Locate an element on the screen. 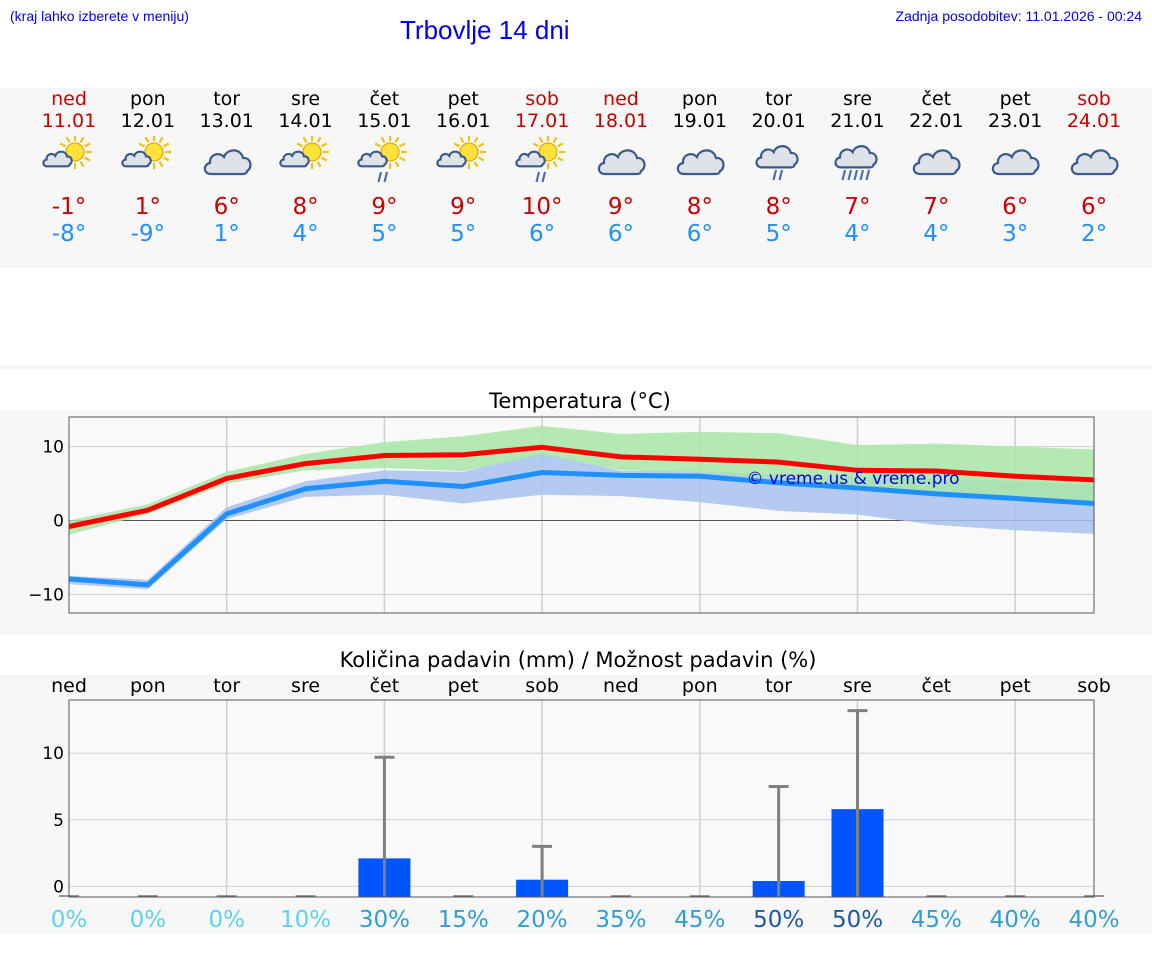 The image size is (1152, 975). watermark: © vreme.us & vreme.pro is located at coordinates (852, 479).